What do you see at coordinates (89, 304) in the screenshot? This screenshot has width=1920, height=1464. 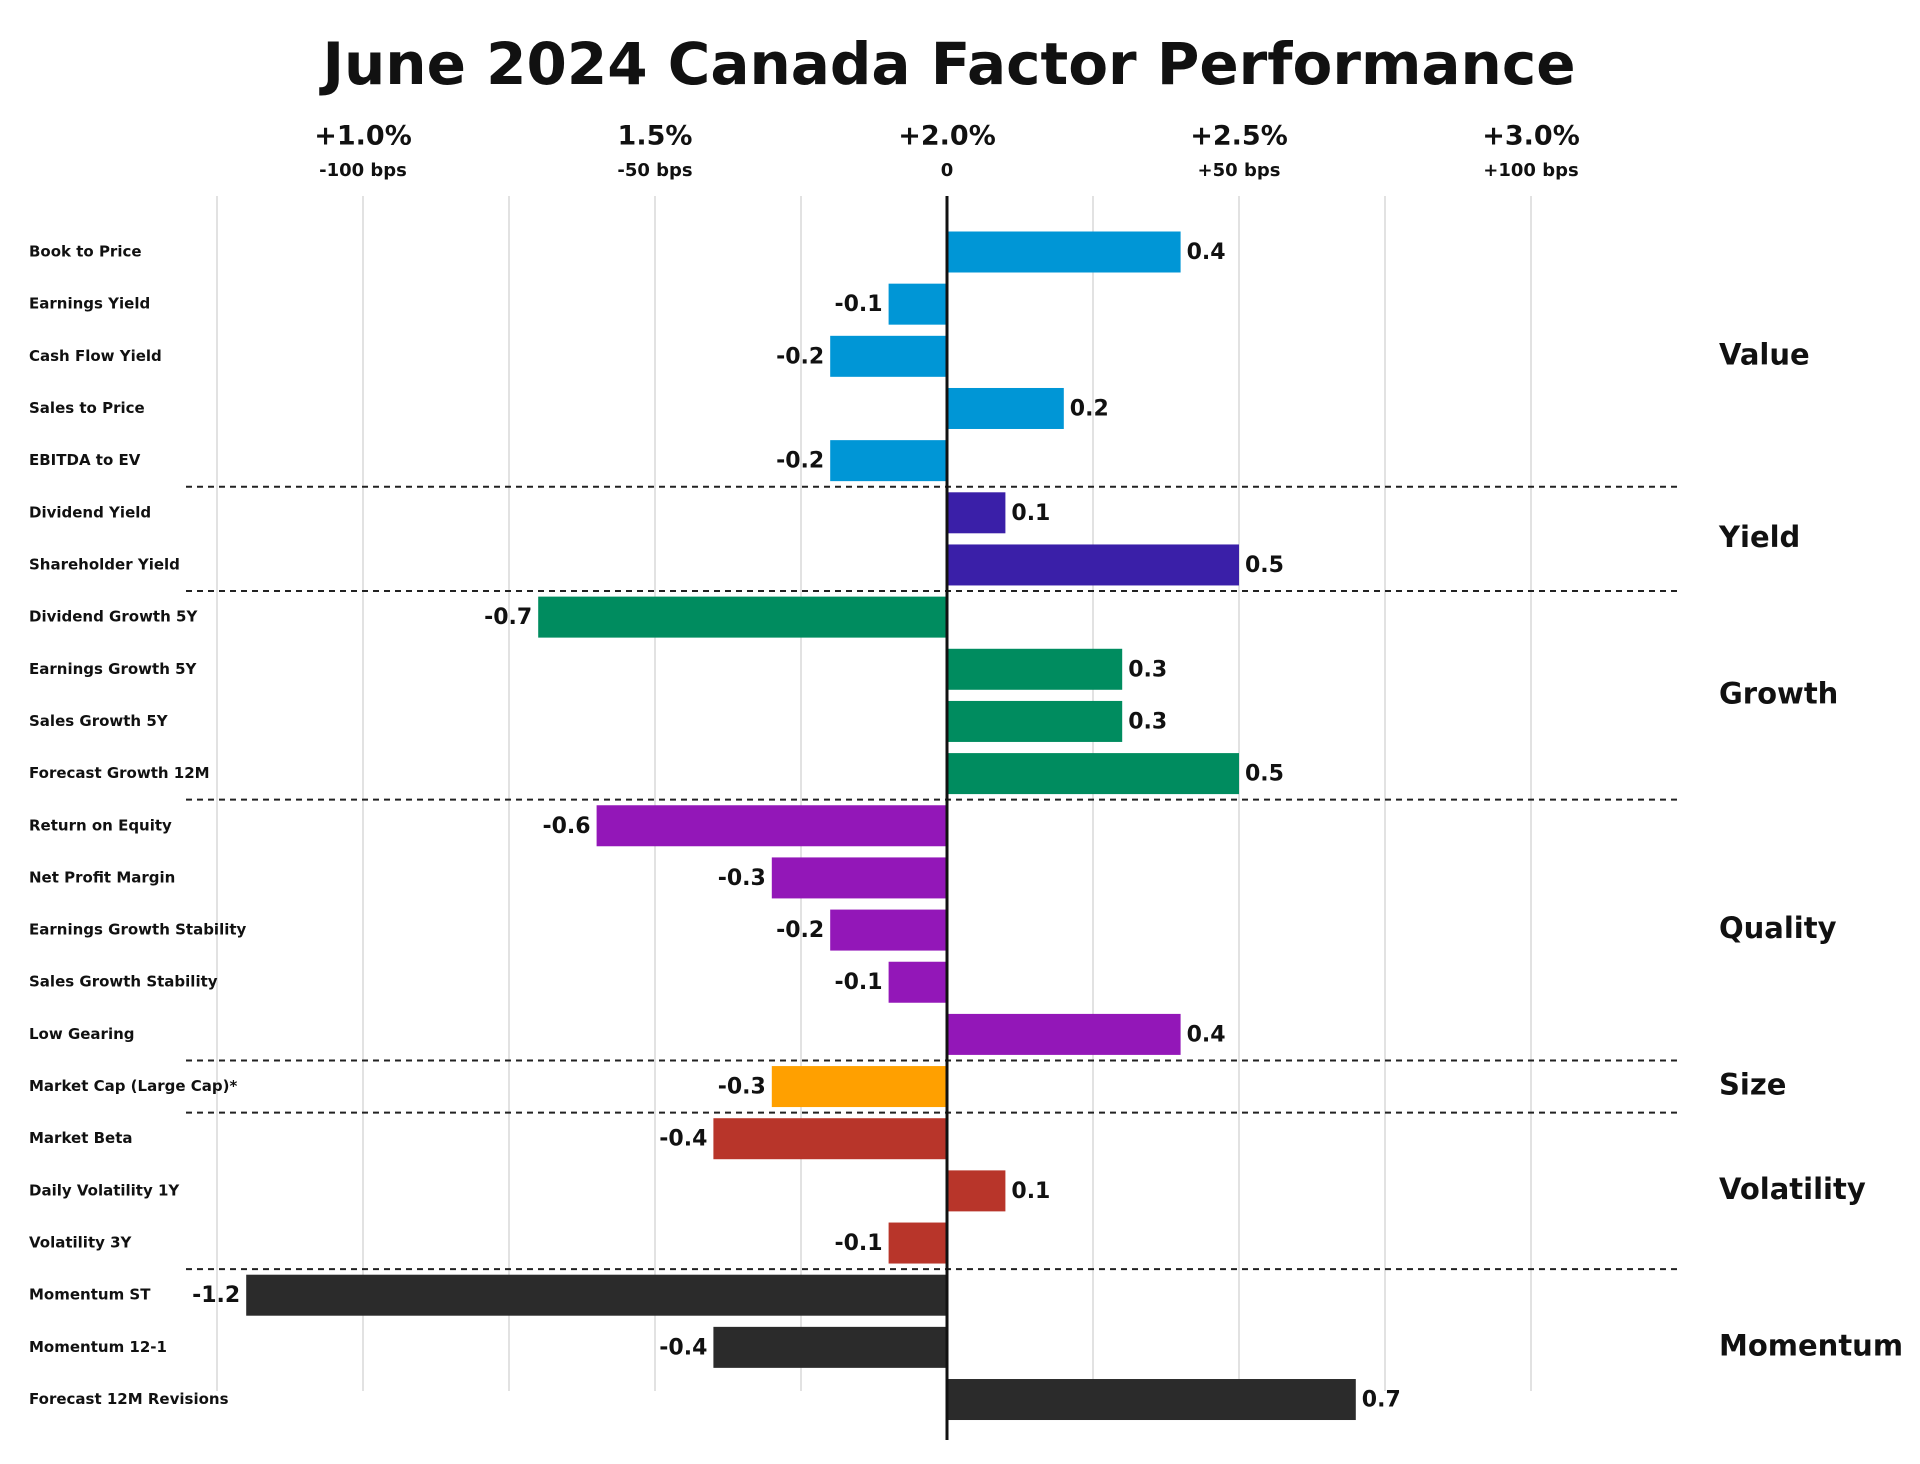 I see `category-label: Earnings Yield` at bounding box center [89, 304].